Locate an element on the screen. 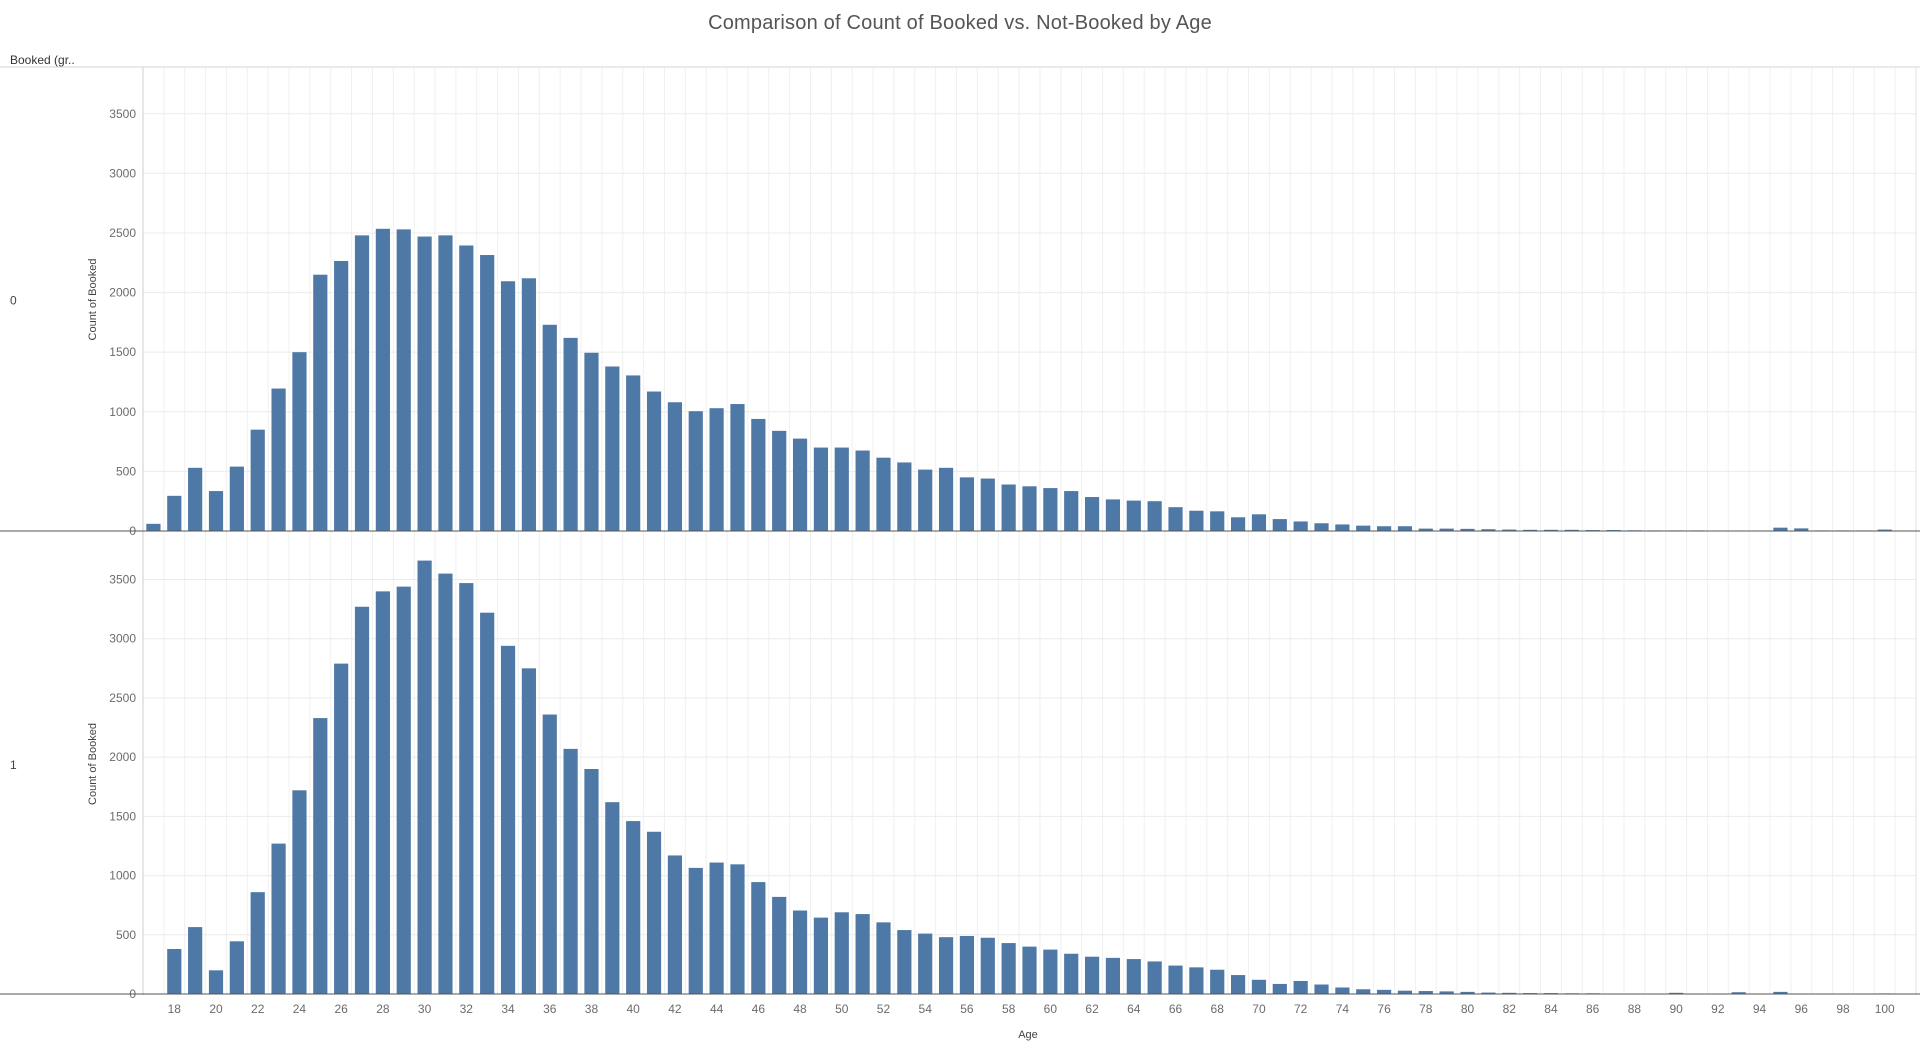 This screenshot has width=1920, height=1051. row-header: Booked (gr.. is located at coordinates (42, 60).